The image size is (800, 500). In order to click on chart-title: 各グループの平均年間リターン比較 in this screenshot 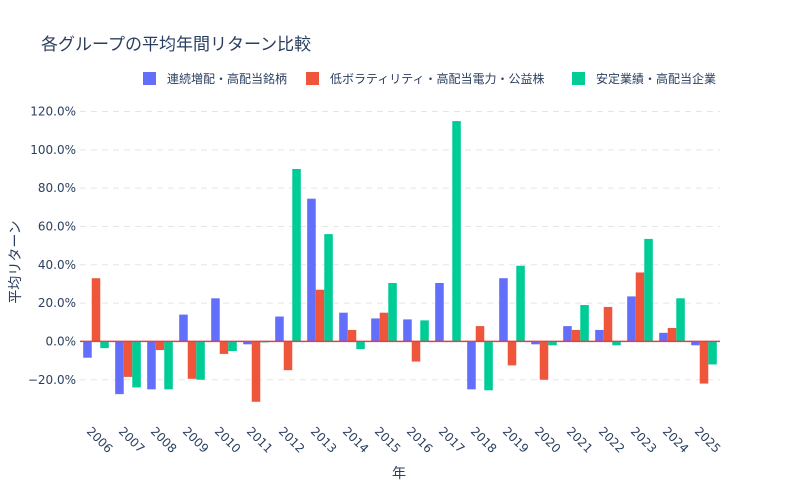, I will do `click(176, 45)`.